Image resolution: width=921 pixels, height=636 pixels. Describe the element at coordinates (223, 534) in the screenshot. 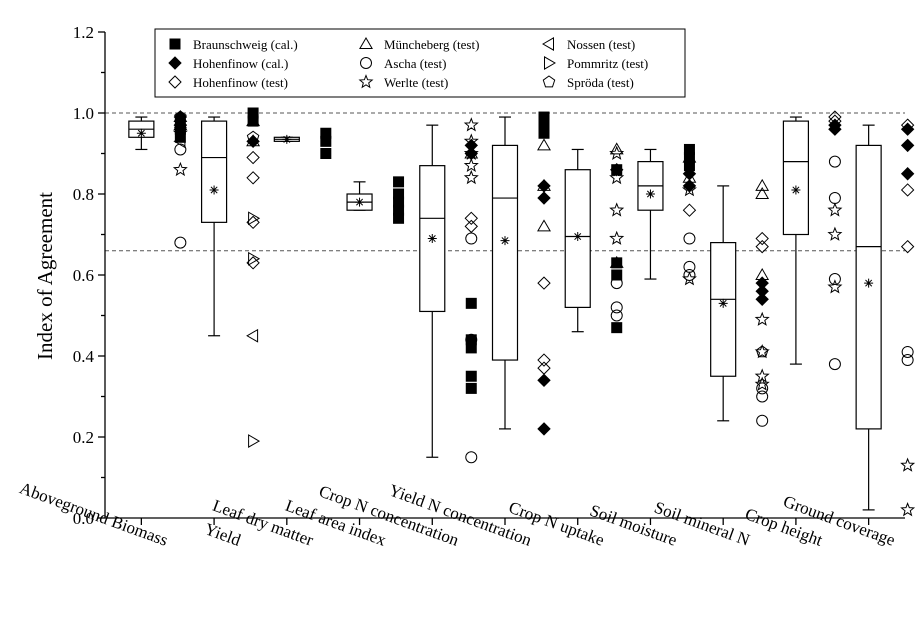

I see `x-tick-label: Yield` at that location.